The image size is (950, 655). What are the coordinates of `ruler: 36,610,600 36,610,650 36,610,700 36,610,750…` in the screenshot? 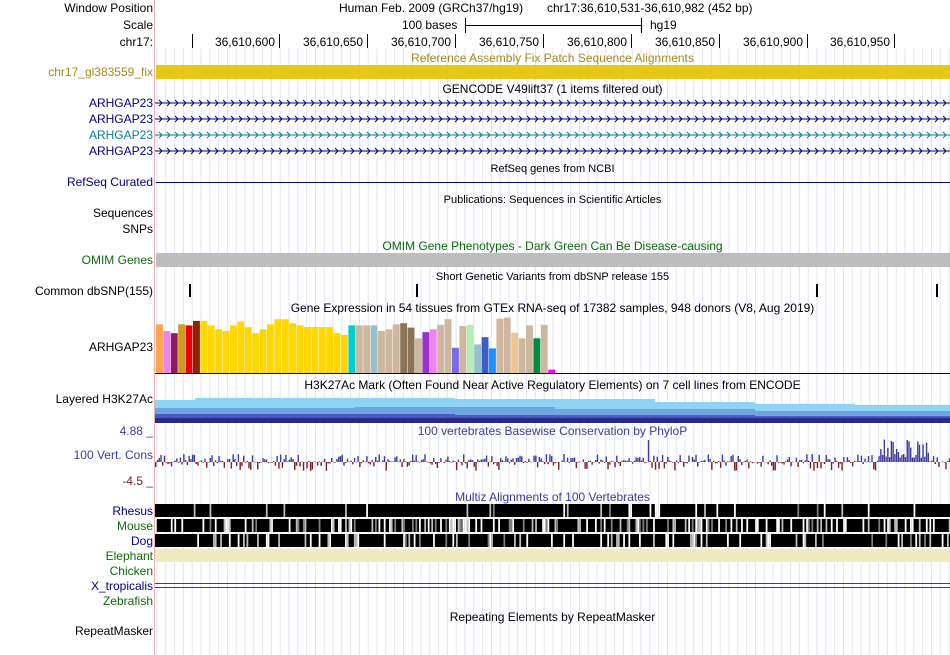 It's located at (475, 30).